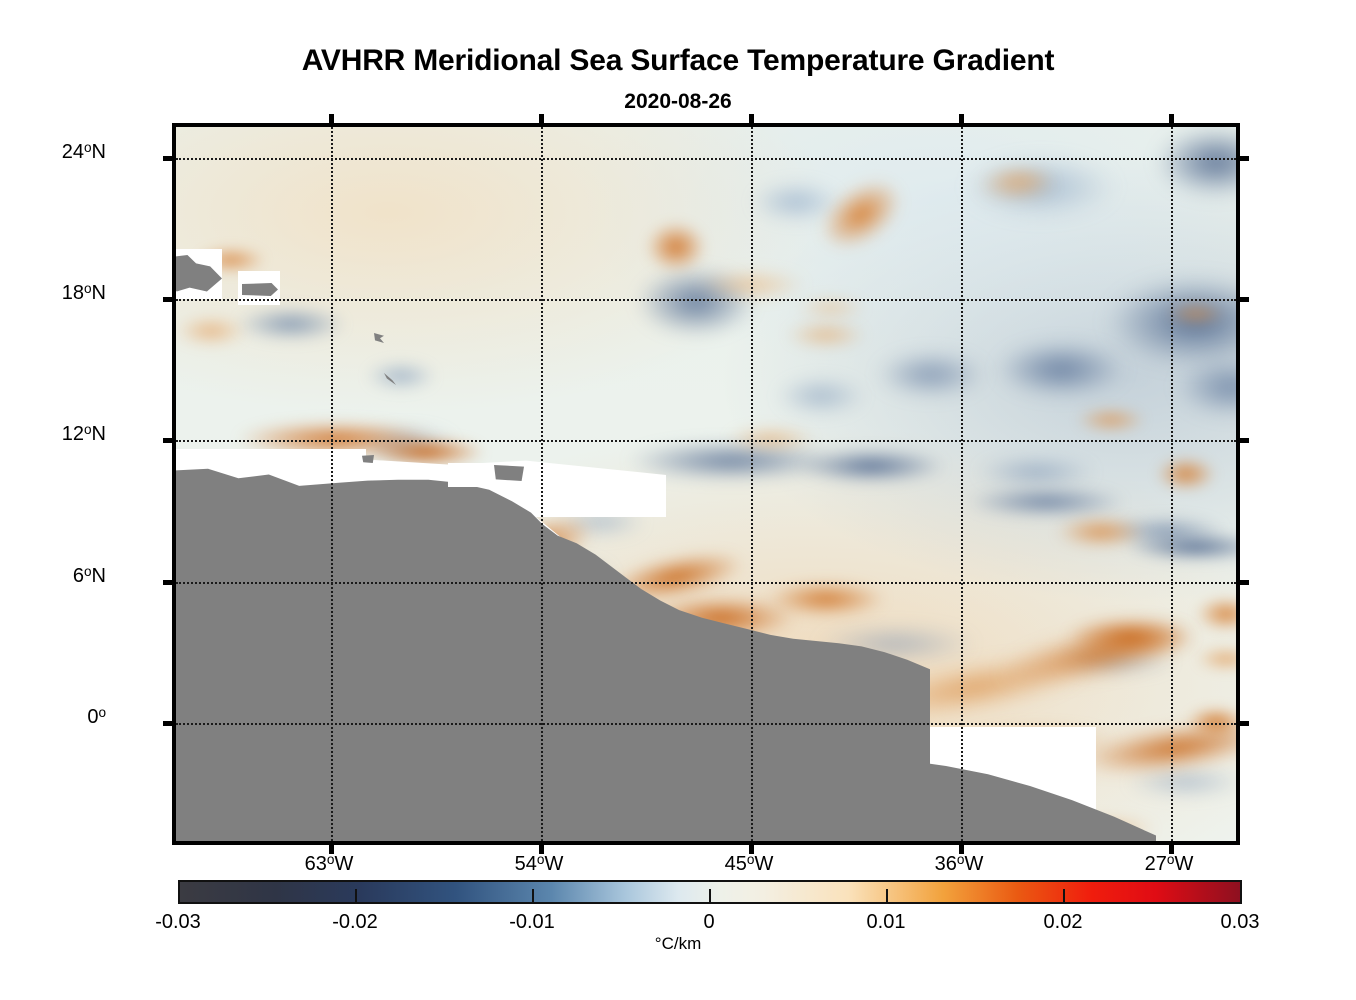 The height and width of the screenshot is (1000, 1356). I want to click on colorbar-label-neg003: -0.03, so click(178, 922).